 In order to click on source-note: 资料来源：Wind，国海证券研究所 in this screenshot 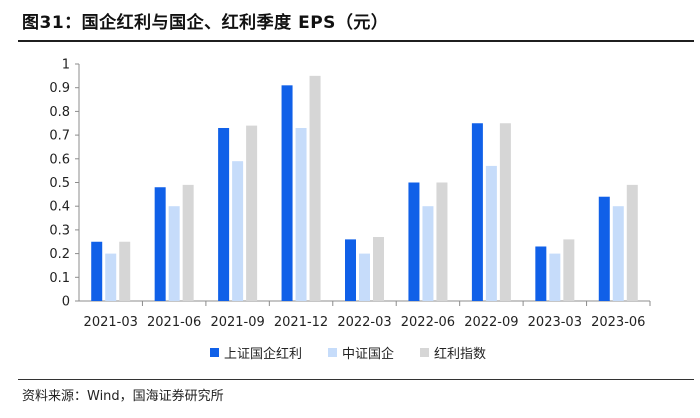, I will do `click(123, 396)`.